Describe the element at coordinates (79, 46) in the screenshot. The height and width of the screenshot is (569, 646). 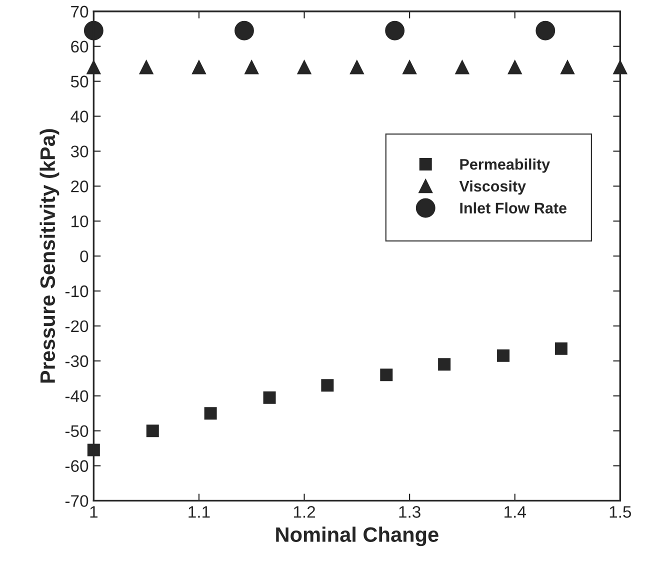
I see `y-tick-label: 60` at that location.